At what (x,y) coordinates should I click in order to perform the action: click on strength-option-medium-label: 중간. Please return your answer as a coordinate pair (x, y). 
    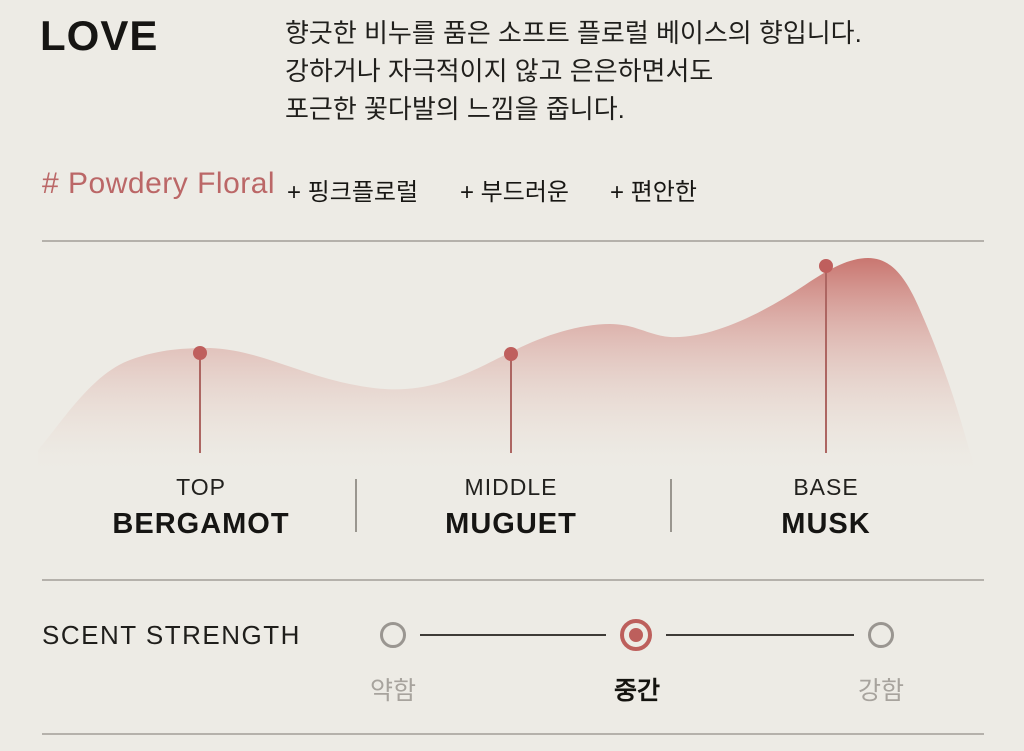
    Looking at the image, I should click on (636, 691).